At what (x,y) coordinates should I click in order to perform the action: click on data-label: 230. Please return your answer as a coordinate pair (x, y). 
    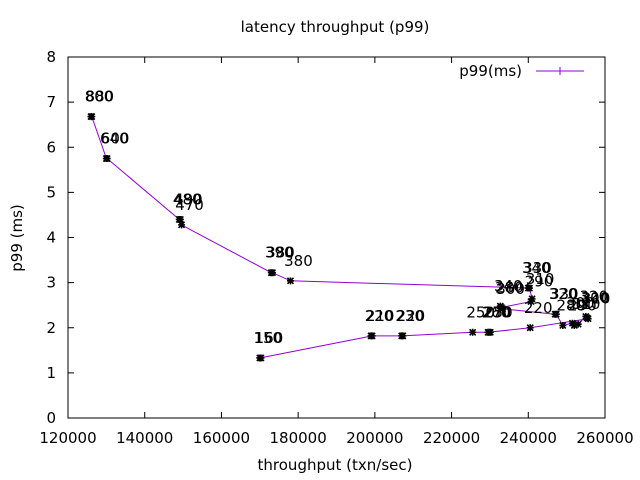
    Looking at the image, I should click on (409, 316).